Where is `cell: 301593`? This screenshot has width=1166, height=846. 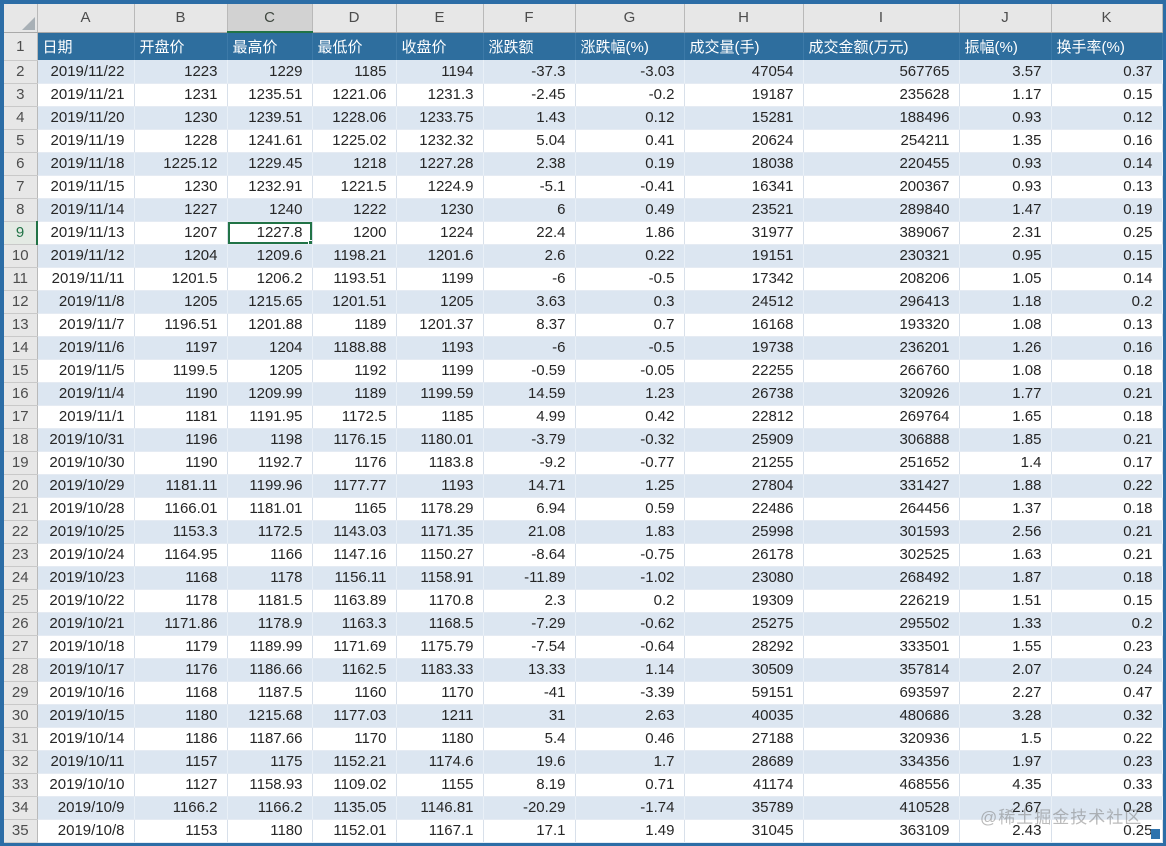 cell: 301593 is located at coordinates (881, 532).